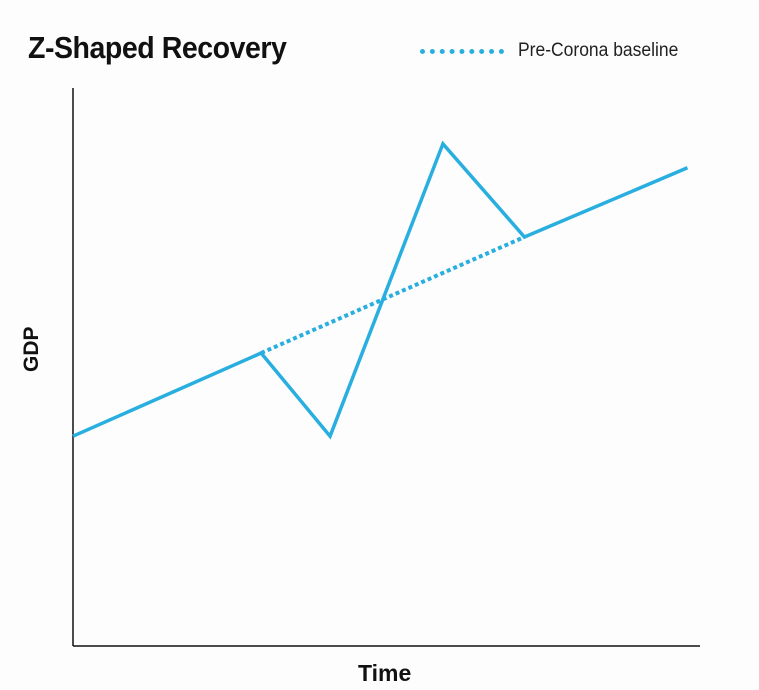 This screenshot has height=690, width=759. I want to click on x-axis-label: Time, so click(385, 673).